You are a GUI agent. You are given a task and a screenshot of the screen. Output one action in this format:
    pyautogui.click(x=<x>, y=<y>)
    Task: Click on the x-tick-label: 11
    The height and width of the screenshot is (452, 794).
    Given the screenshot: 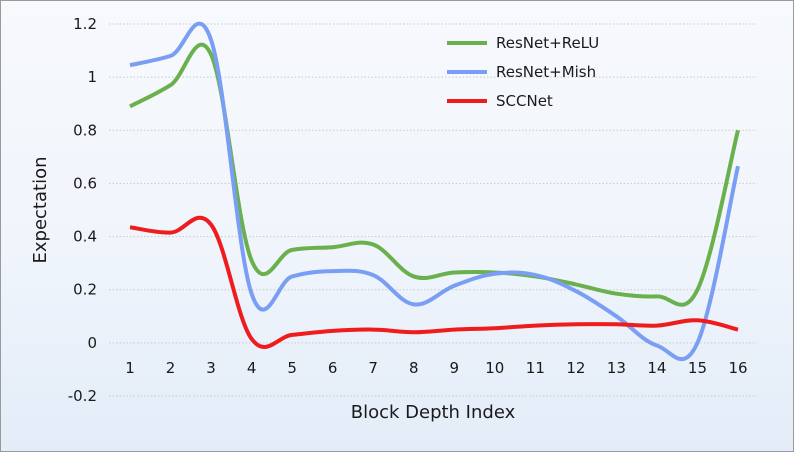 What is the action you would take?
    pyautogui.click(x=535, y=368)
    